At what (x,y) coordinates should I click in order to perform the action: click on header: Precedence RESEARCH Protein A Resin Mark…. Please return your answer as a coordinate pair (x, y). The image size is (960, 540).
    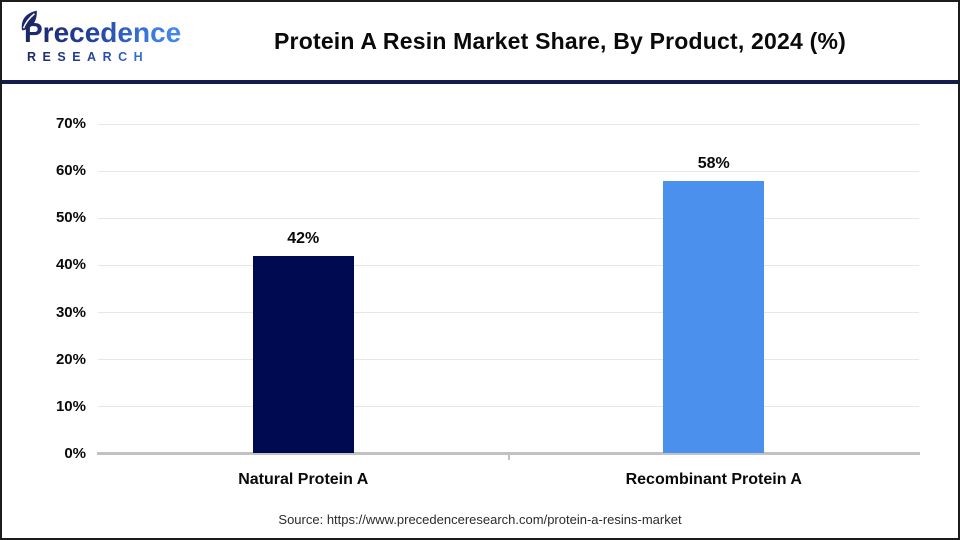
    Looking at the image, I should click on (480, 41).